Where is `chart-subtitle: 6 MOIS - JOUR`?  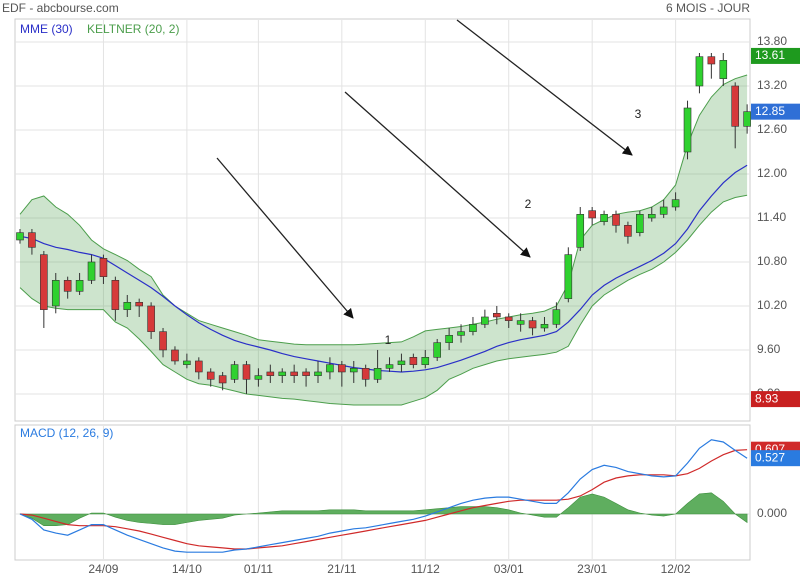
chart-subtitle: 6 MOIS - JOUR is located at coordinates (708, 8).